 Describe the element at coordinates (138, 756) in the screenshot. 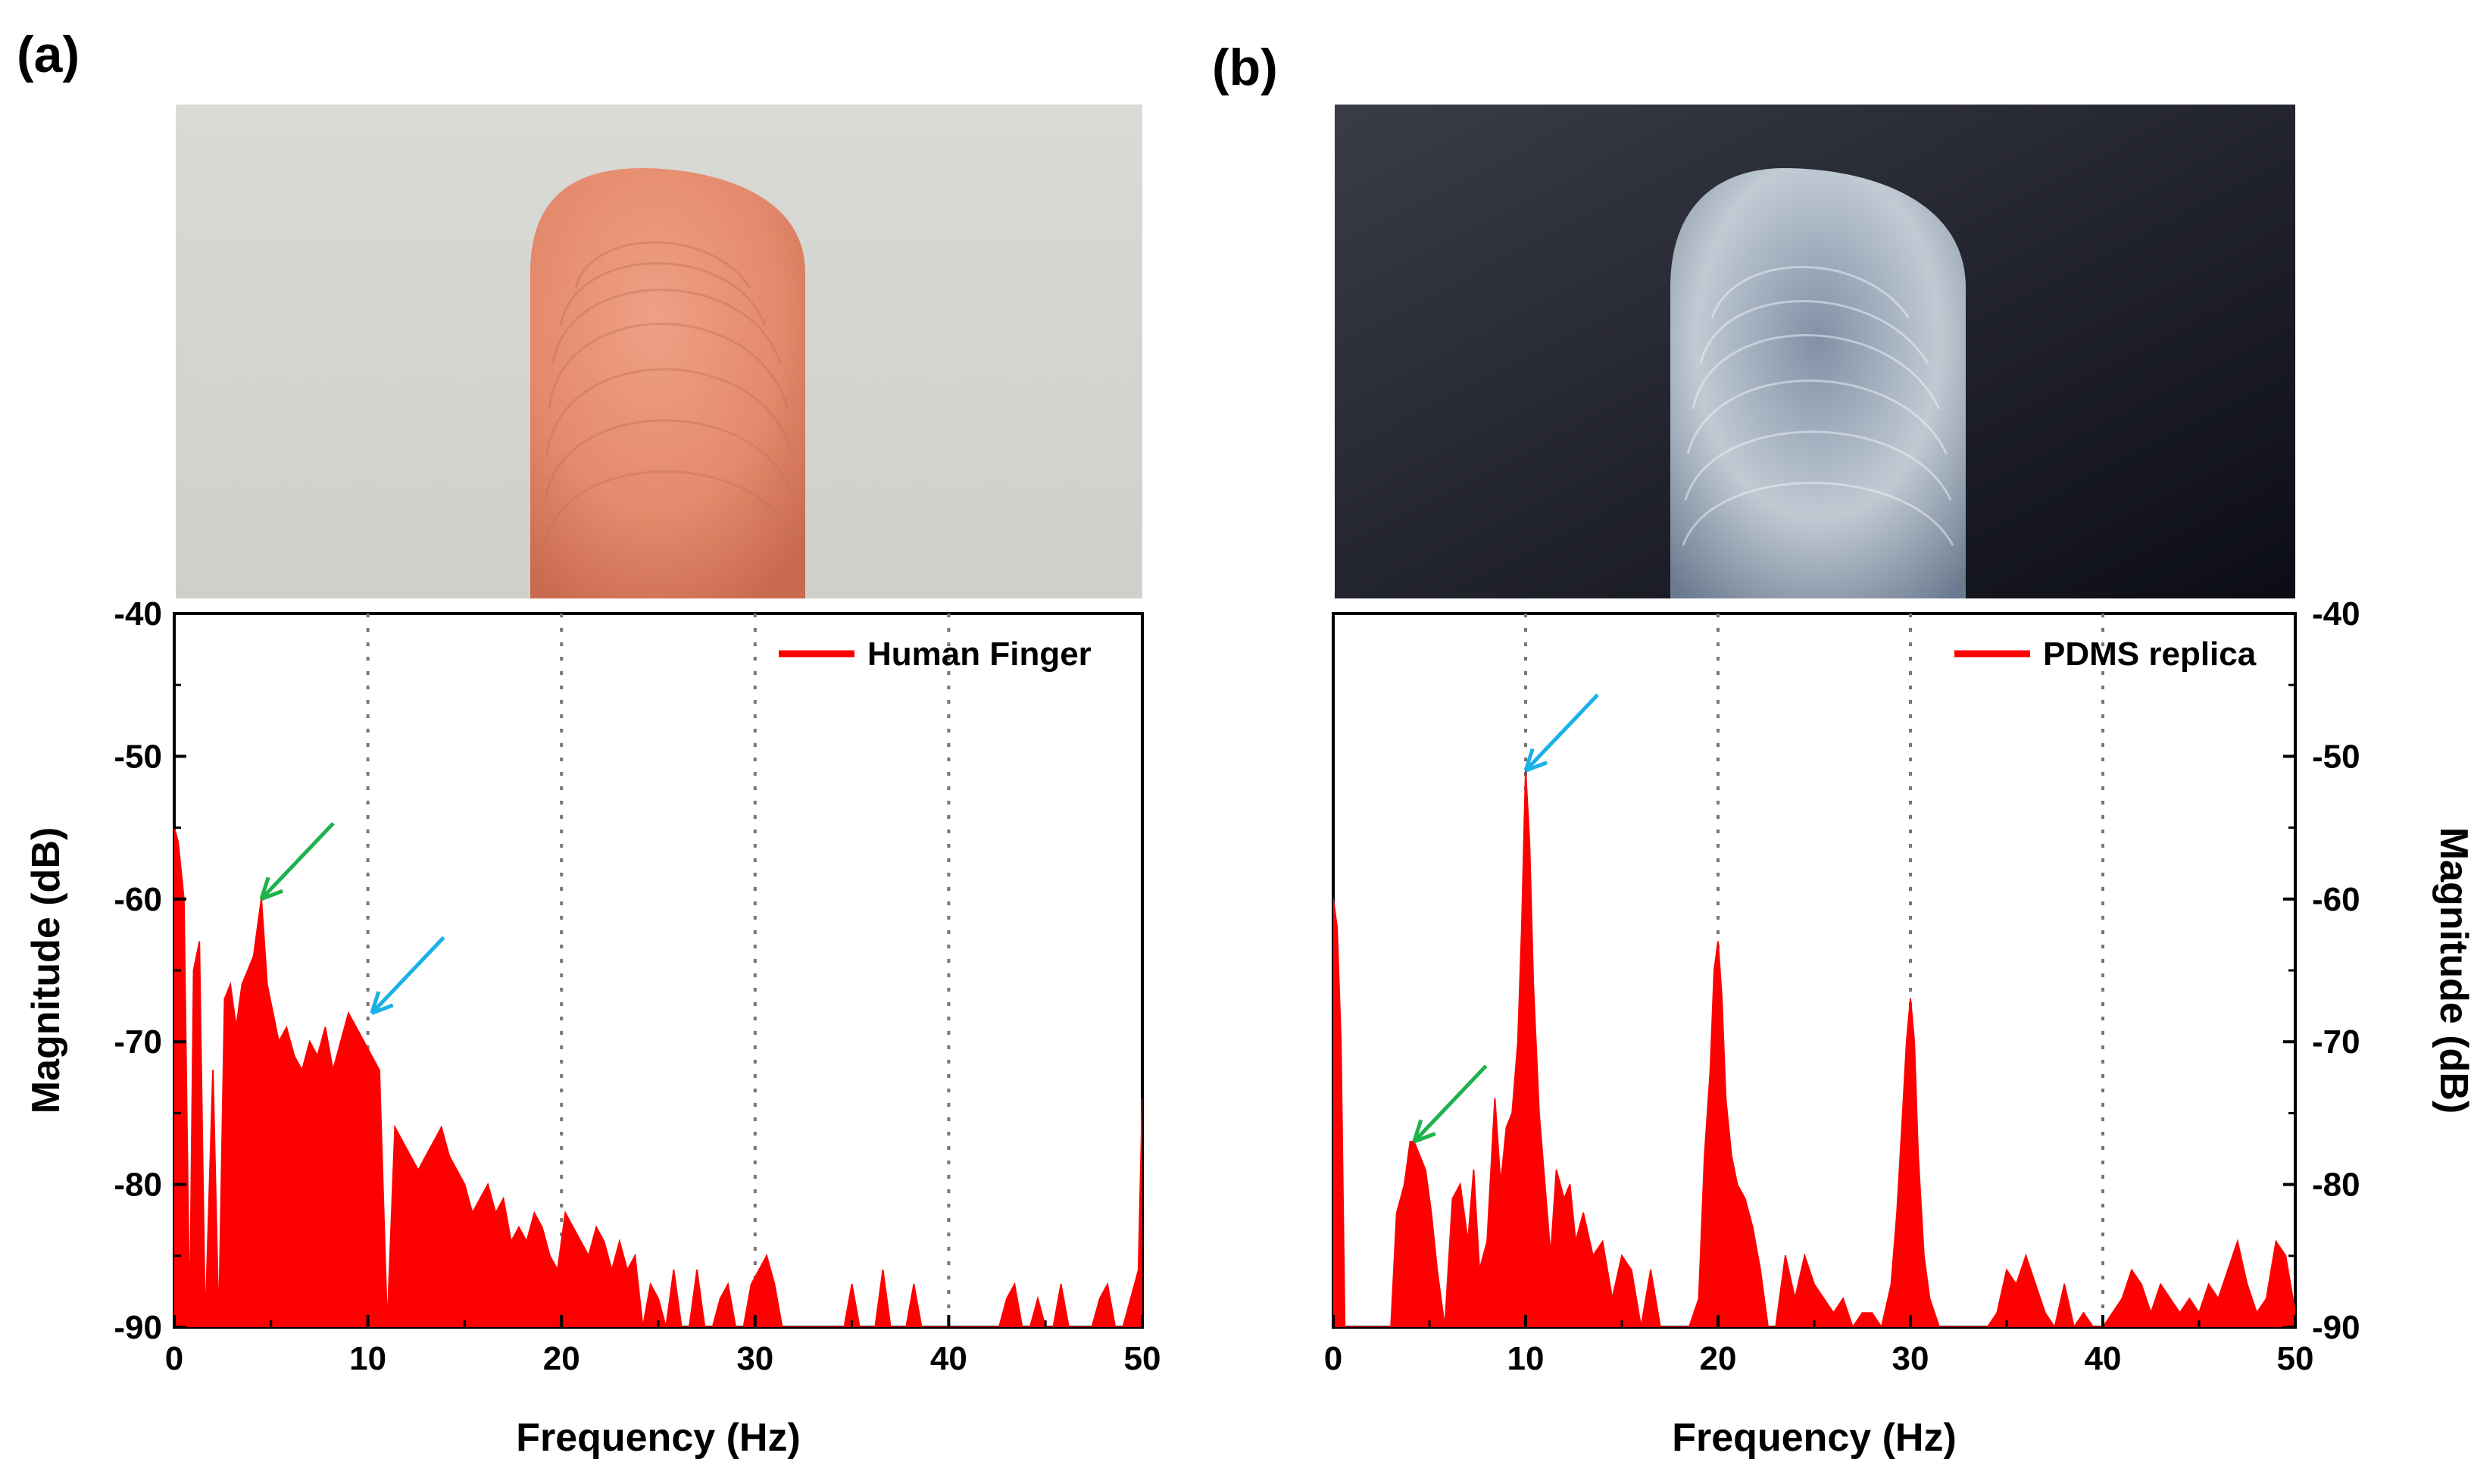

I see `y-tick-label-a: -50` at that location.